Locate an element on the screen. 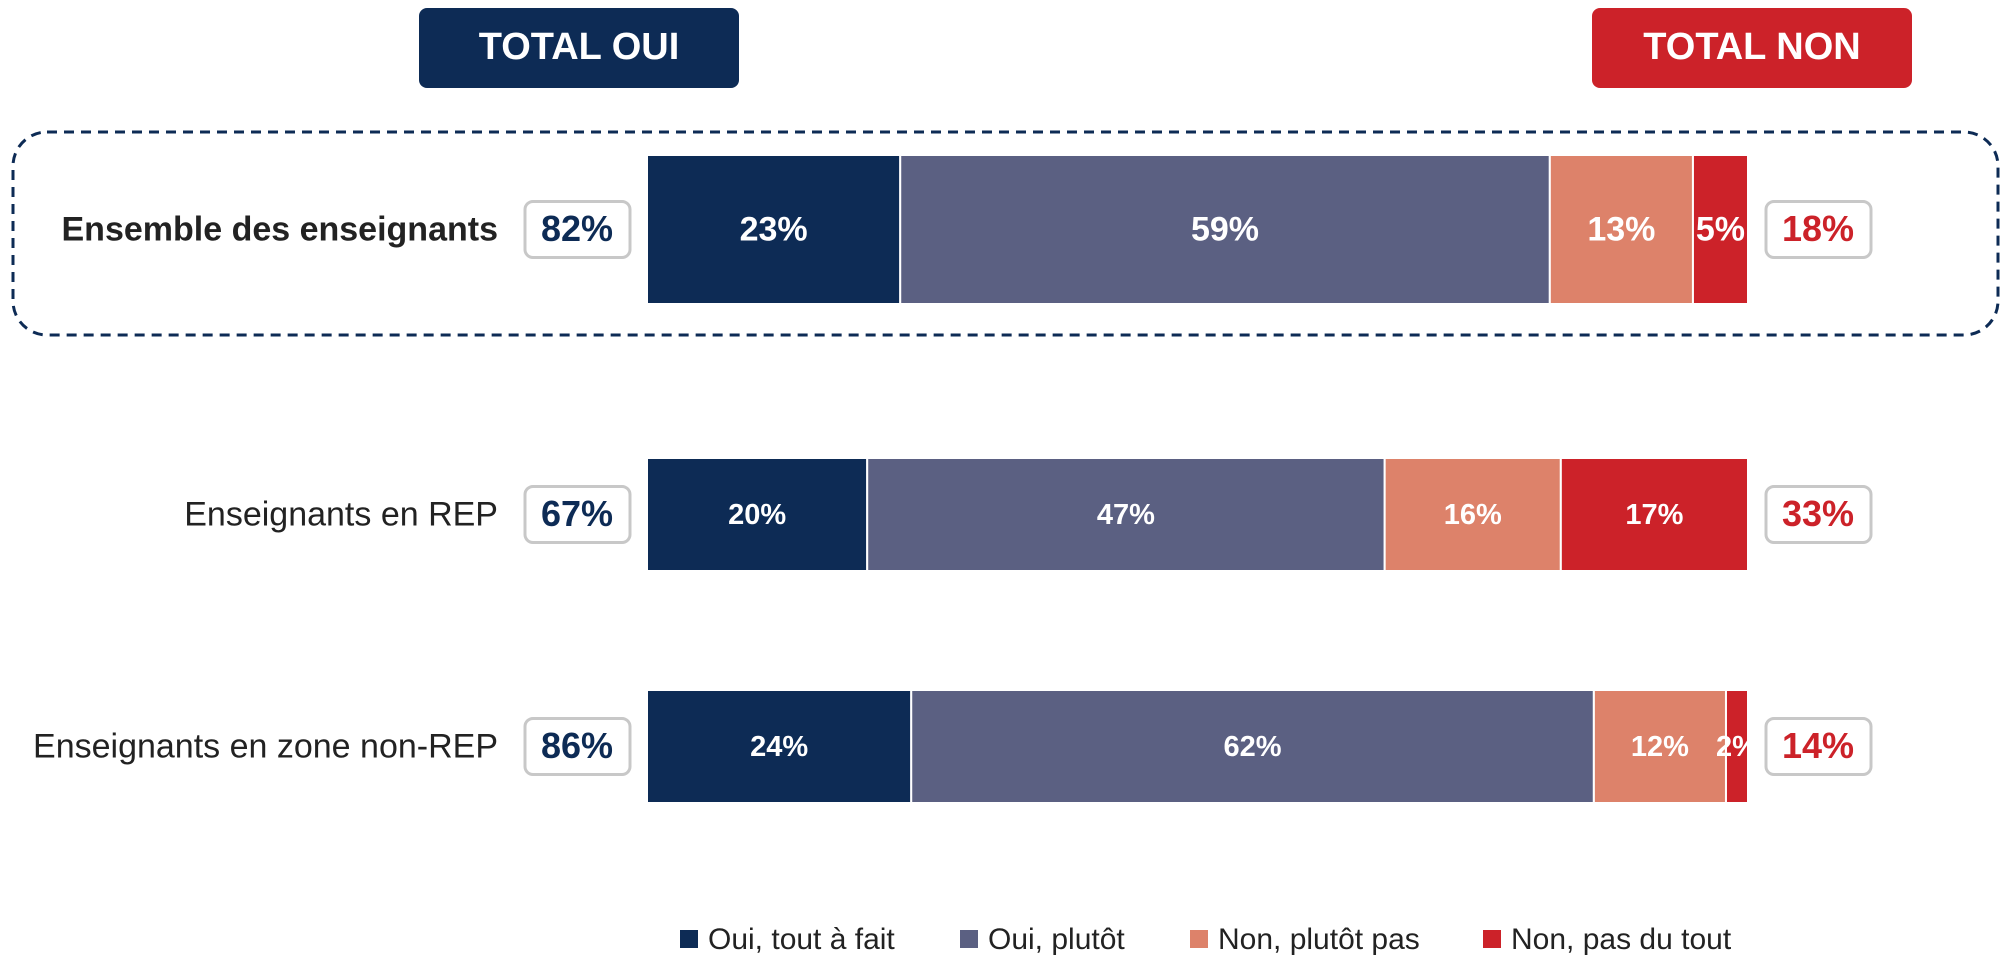  category-label: Enseignants en REP is located at coordinates (341, 514).